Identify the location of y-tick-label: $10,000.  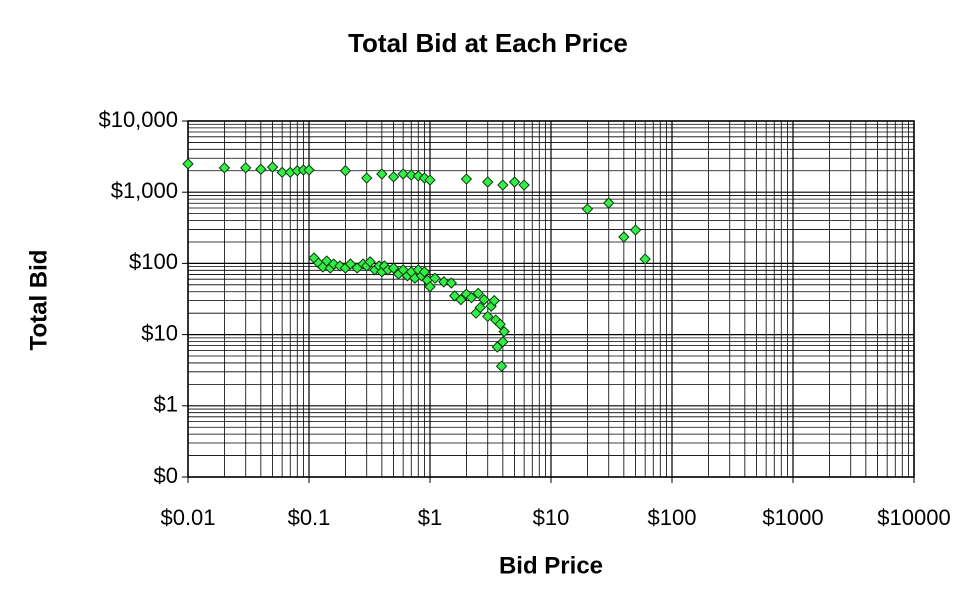
(138, 119).